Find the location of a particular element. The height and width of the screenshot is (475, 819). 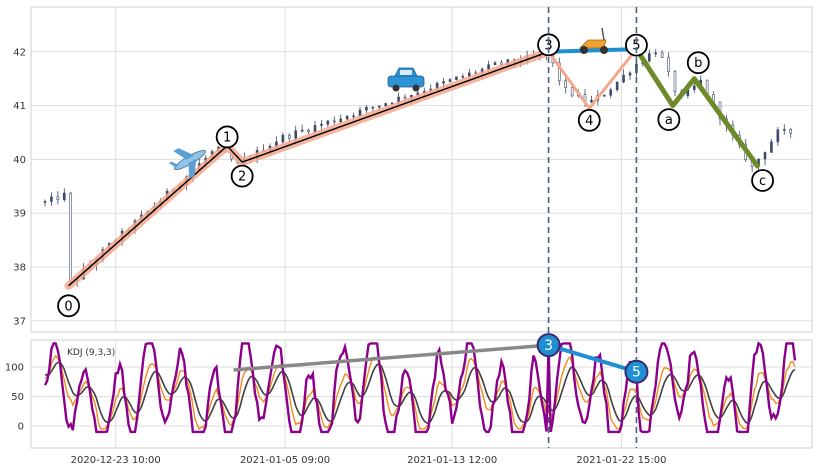

wave-marker-label: 2 is located at coordinates (242, 177).